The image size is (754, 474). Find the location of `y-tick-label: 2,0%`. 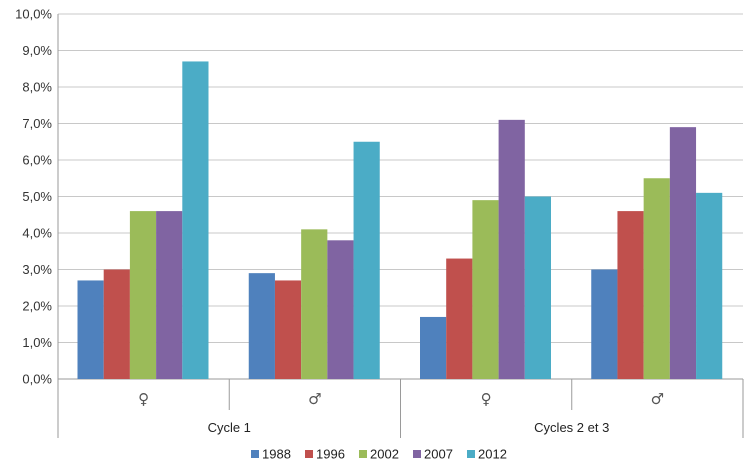

y-tick-label: 2,0% is located at coordinates (37, 306).